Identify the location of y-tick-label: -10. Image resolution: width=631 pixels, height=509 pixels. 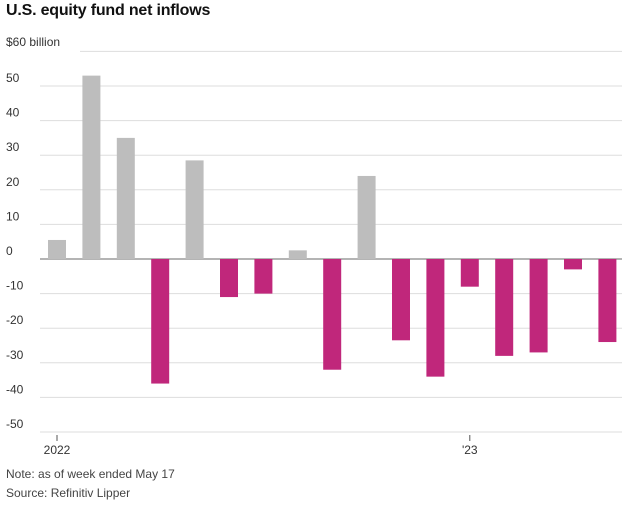
(15, 286).